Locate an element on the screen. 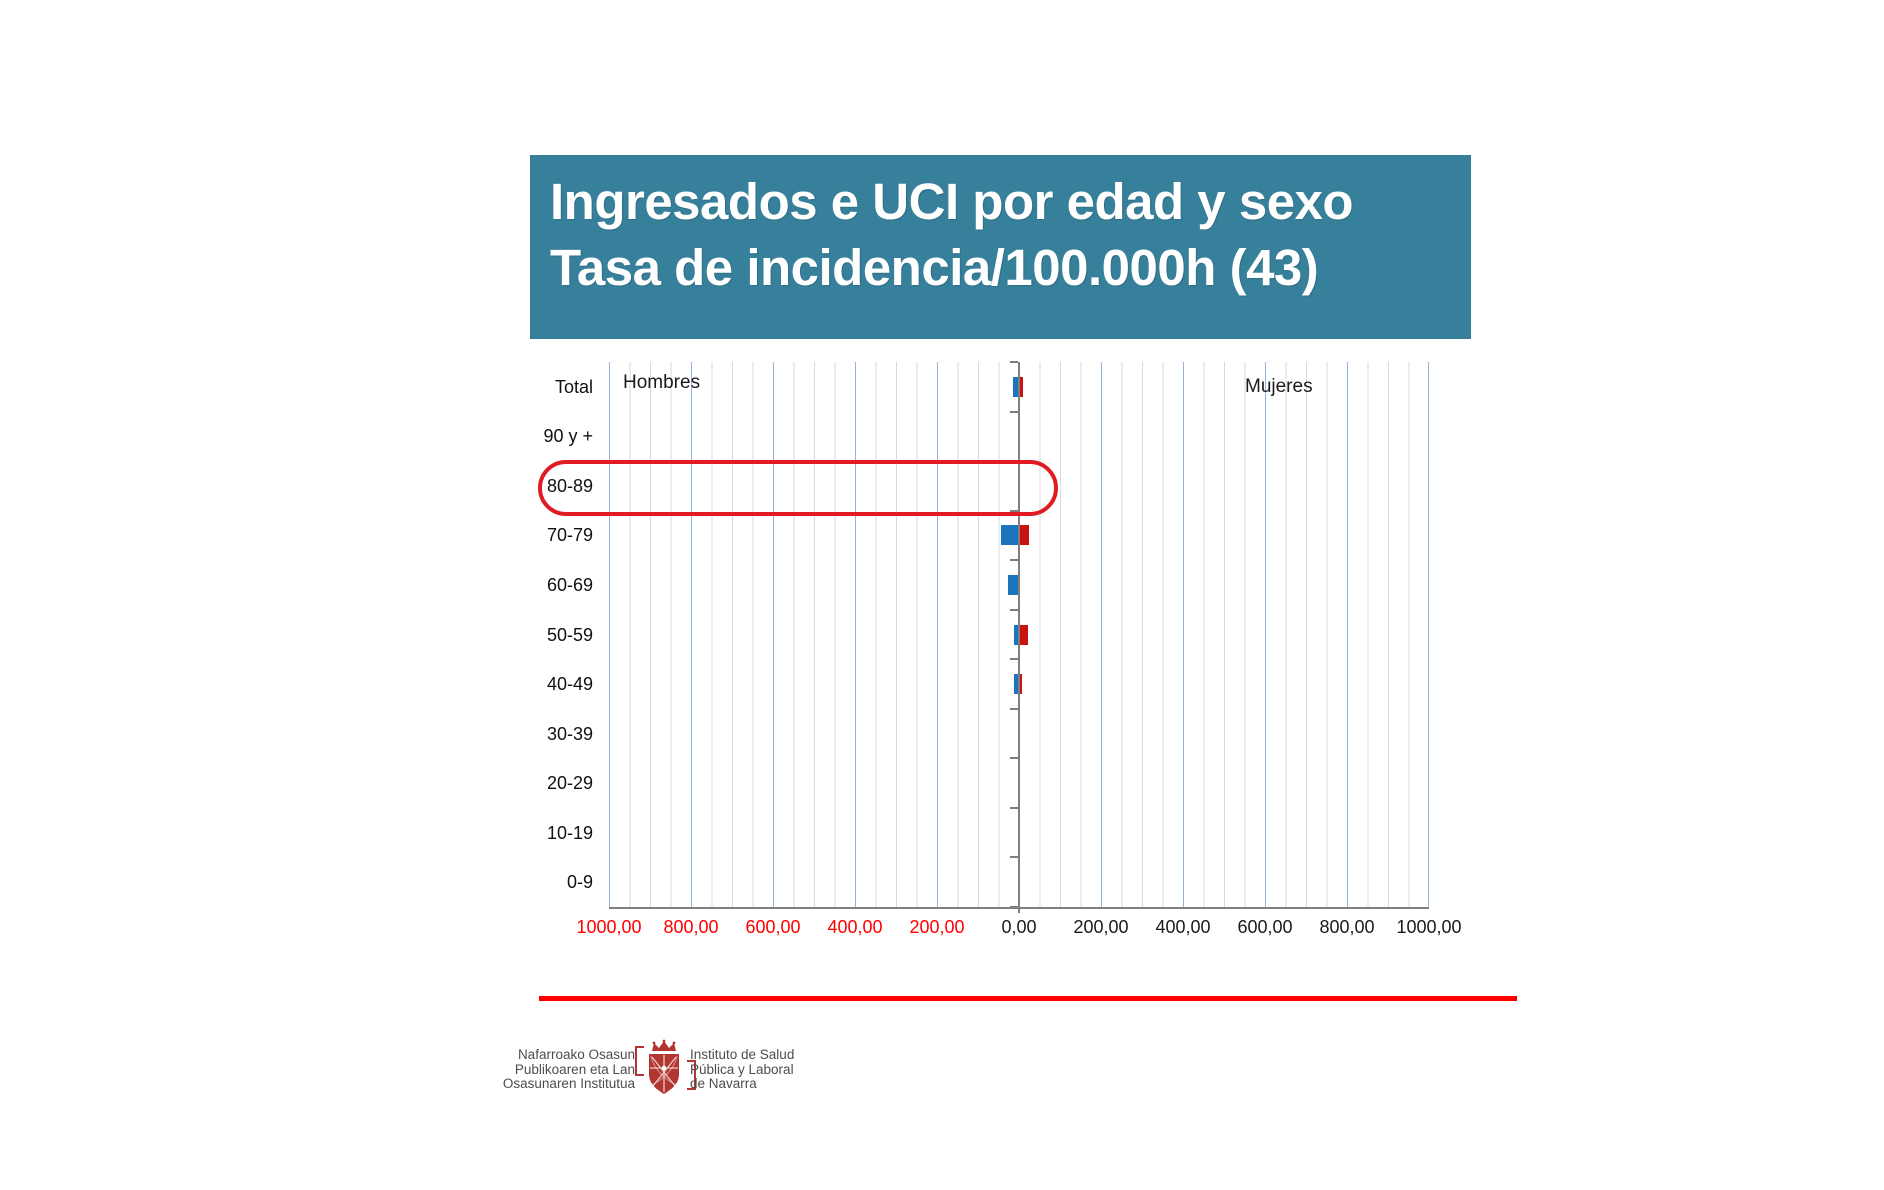  title-line-2: Tasa de incidencia/100.000h (43) is located at coordinates (934, 267).